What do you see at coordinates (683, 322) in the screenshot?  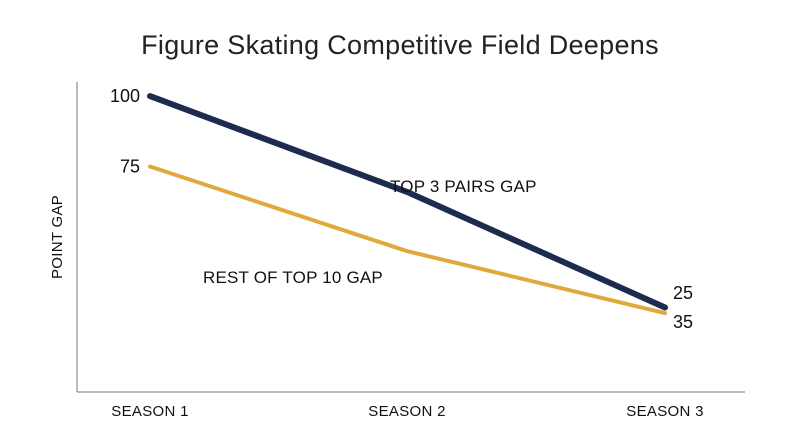 I see `end-value-label: 35` at bounding box center [683, 322].